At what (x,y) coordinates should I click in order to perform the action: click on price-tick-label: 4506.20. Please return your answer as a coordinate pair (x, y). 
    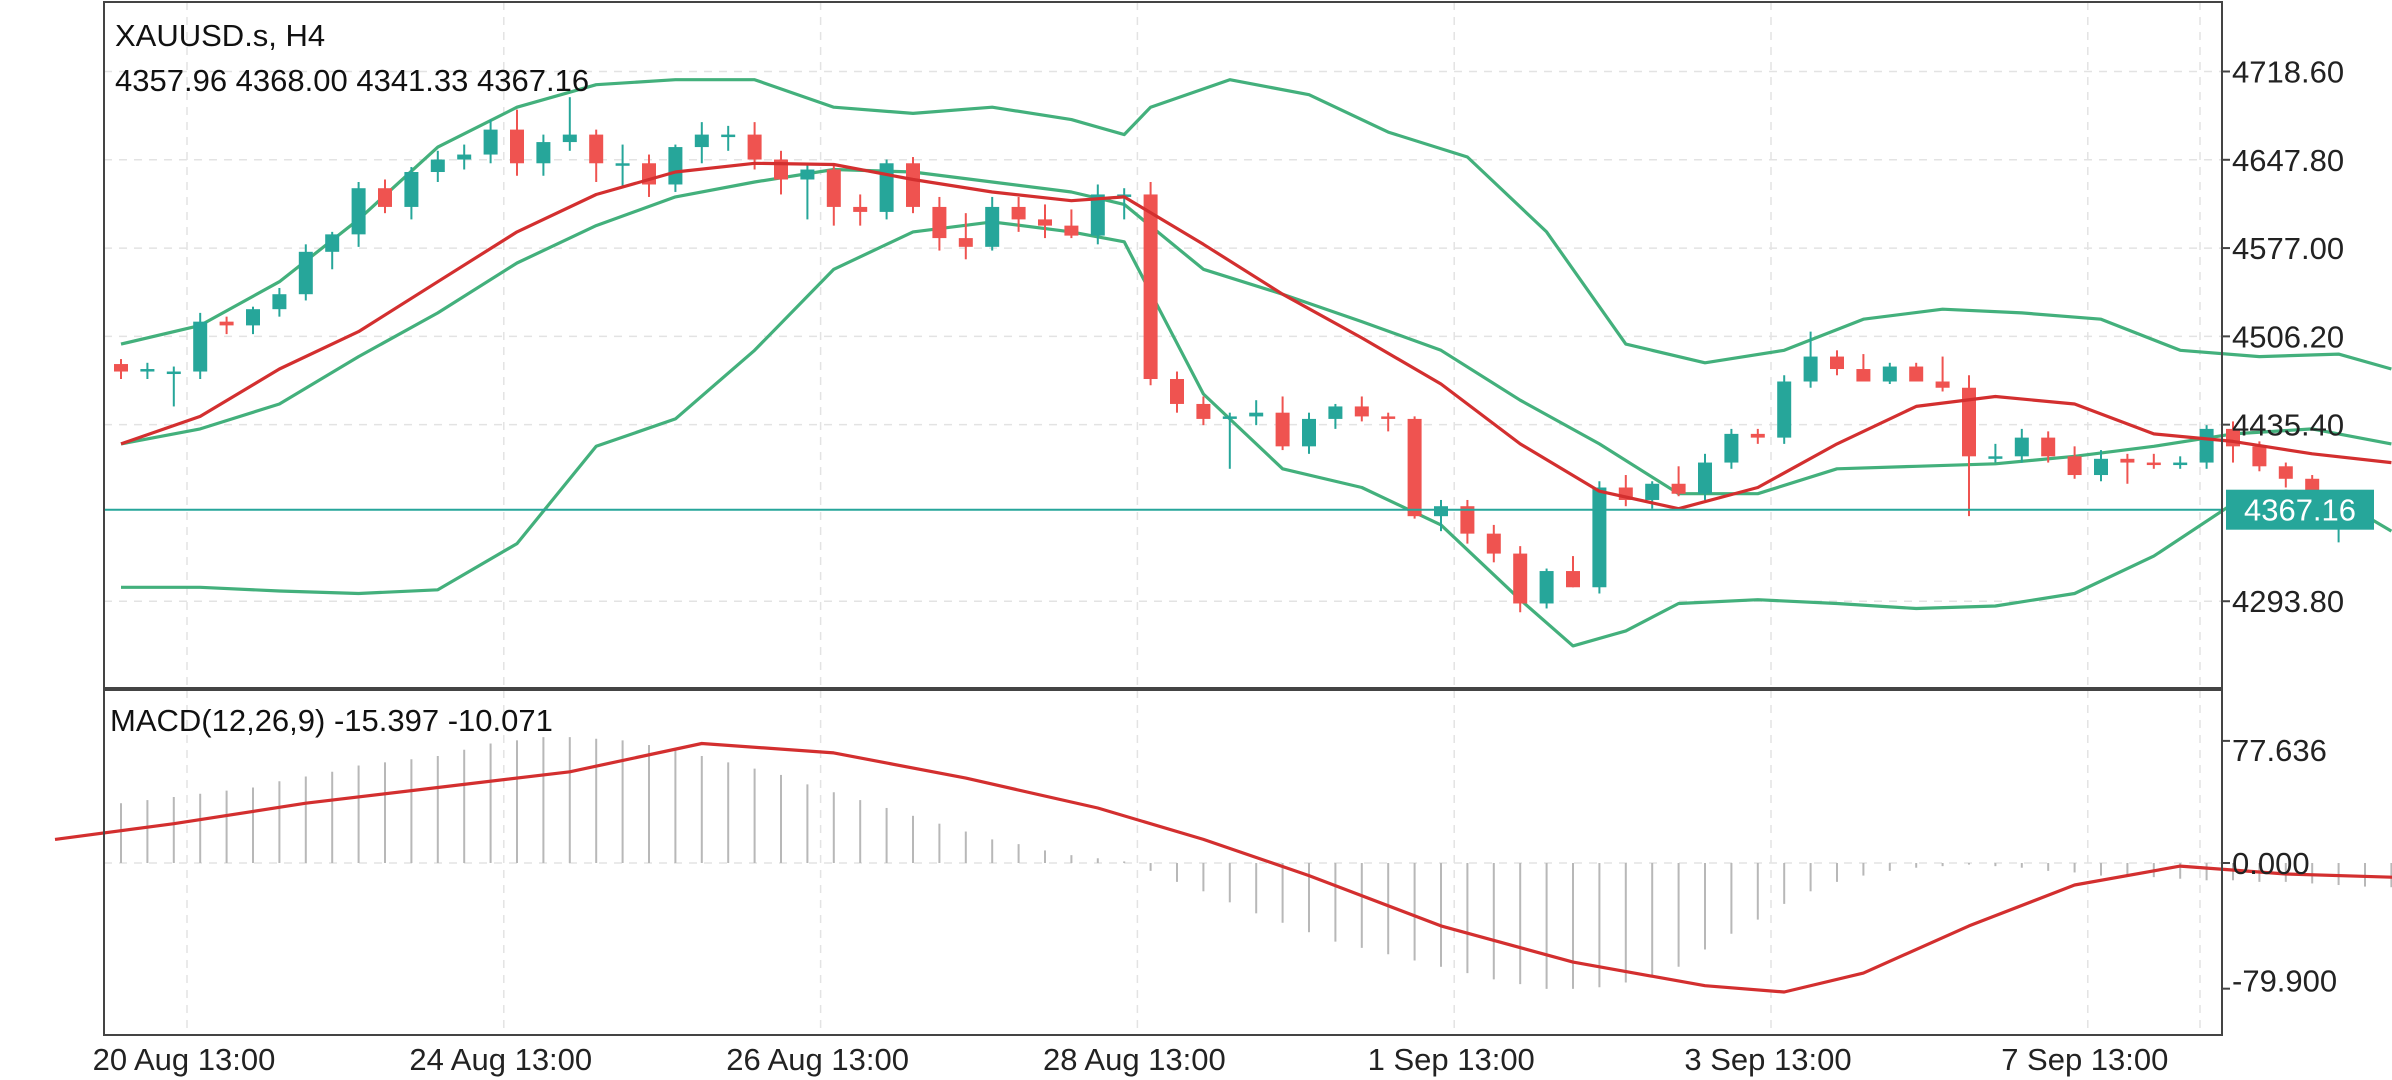
    Looking at the image, I should click on (2288, 336).